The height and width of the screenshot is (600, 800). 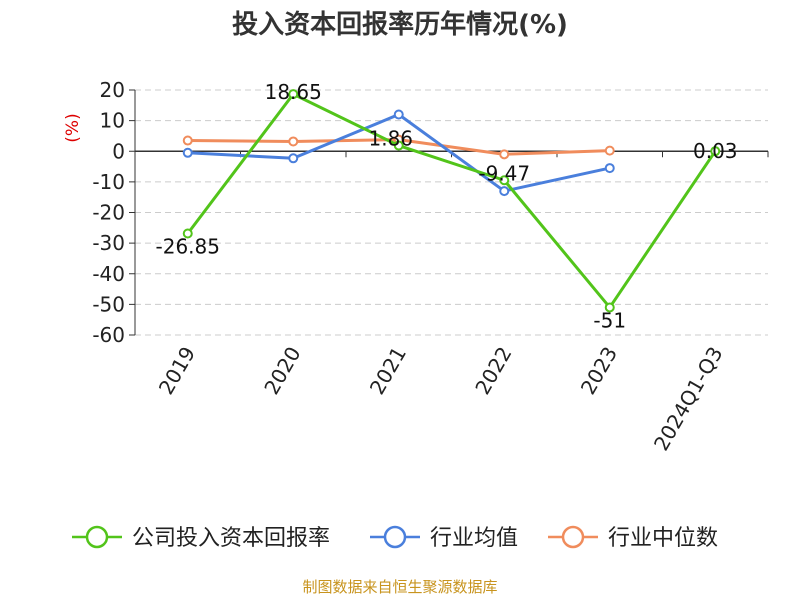 I want to click on x-tick-label: 2019, so click(x=177, y=371).